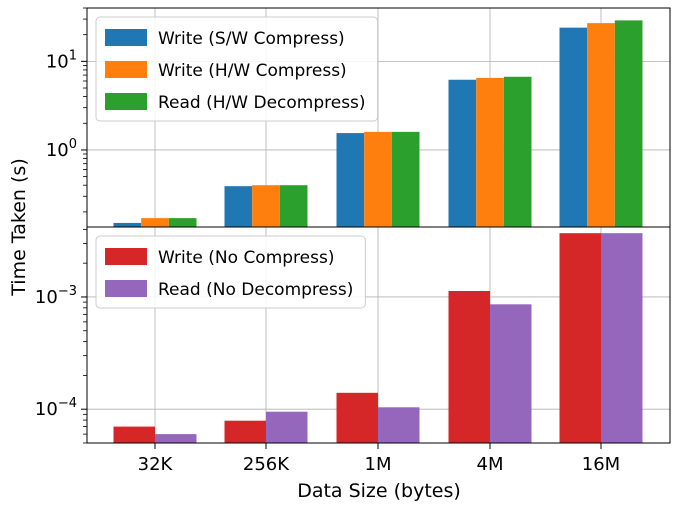 The width and height of the screenshot is (679, 511). What do you see at coordinates (490, 464) in the screenshot?
I see `x-tick-label: 4M` at bounding box center [490, 464].